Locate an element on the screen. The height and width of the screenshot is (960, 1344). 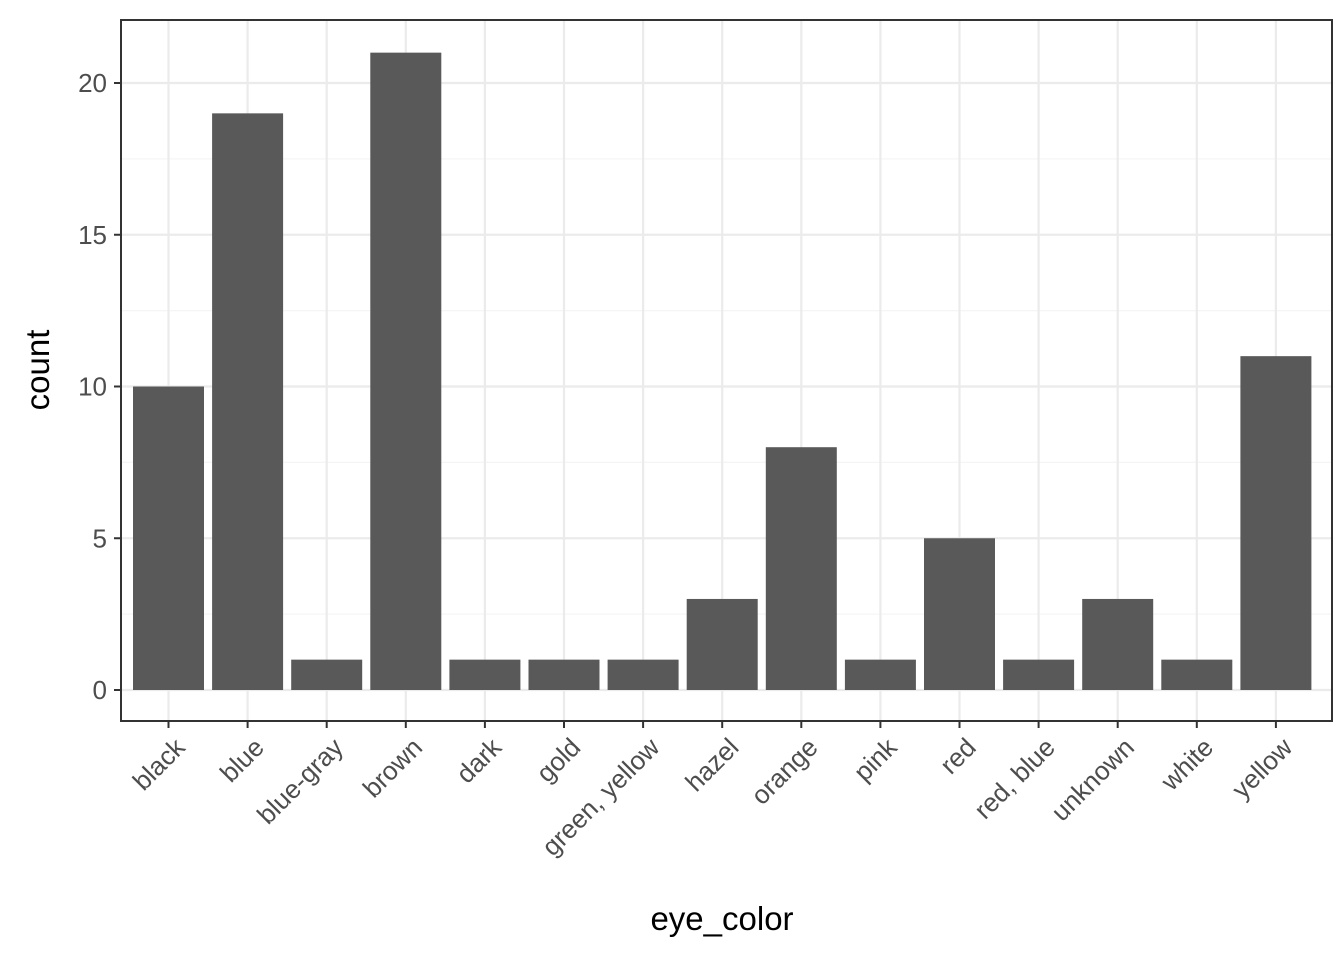
x-tick-label: yellow is located at coordinates (1262, 768).